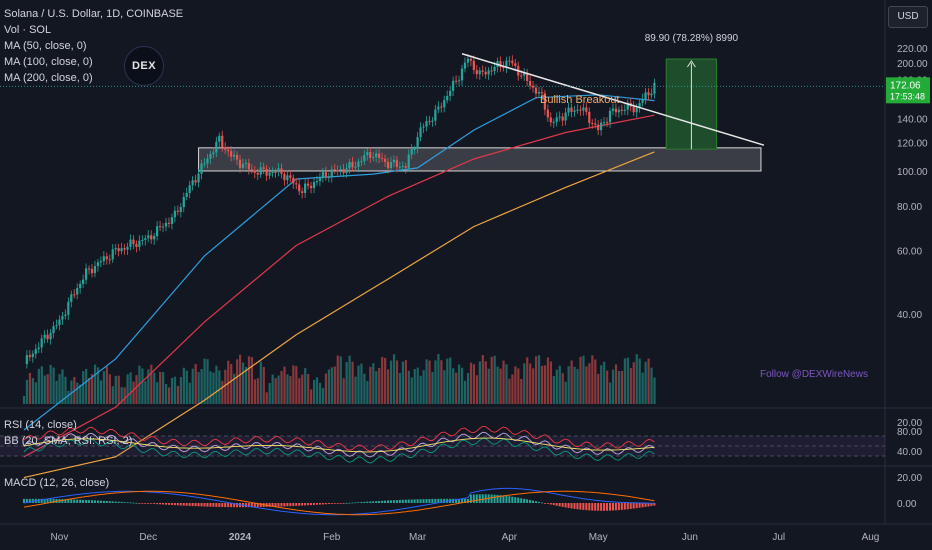  What do you see at coordinates (28, 30) in the screenshot?
I see `volume-indicator-label: Vol · SOL` at bounding box center [28, 30].